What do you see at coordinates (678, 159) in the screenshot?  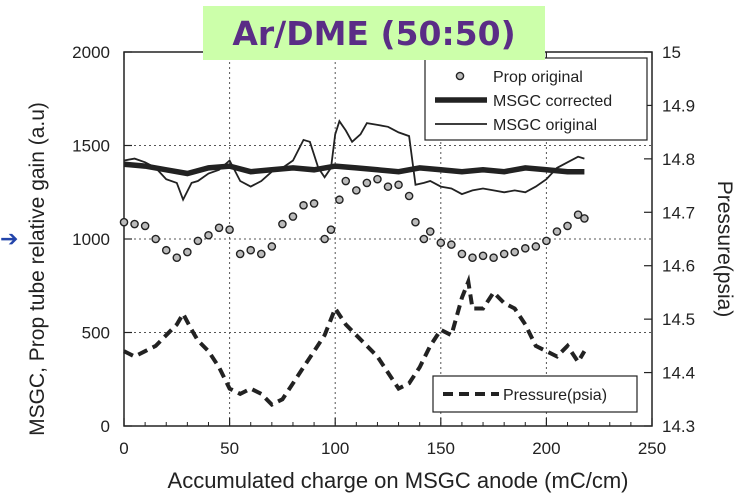 I see `y2-tick-label: 14.8` at bounding box center [678, 159].